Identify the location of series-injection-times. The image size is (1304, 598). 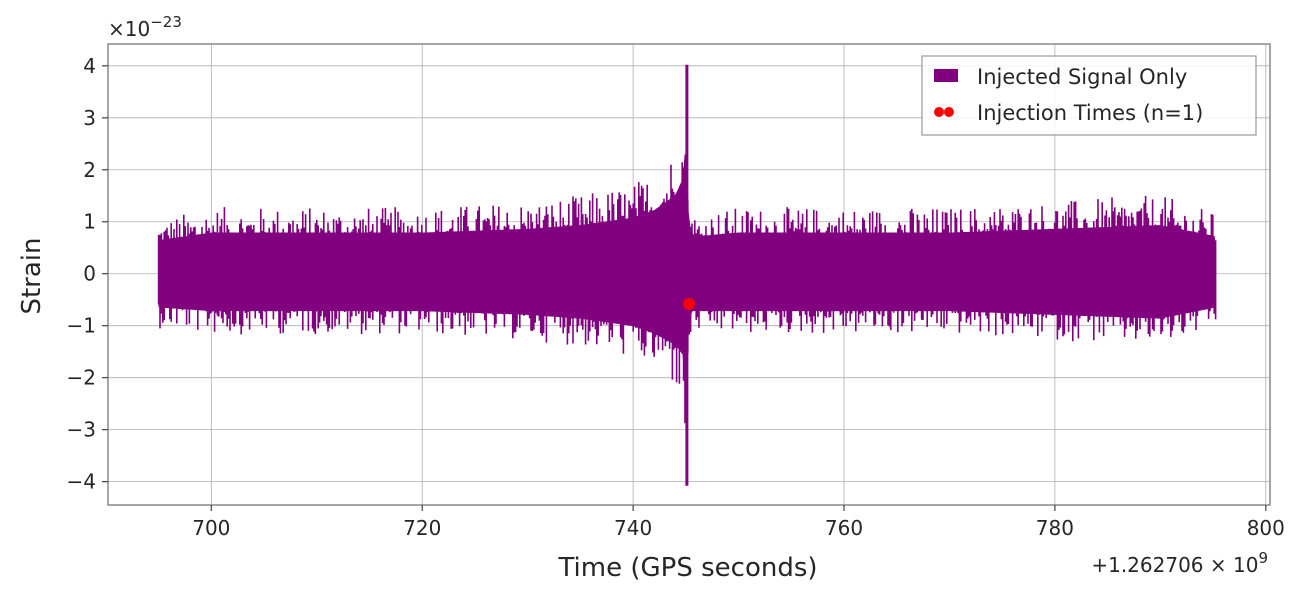
(689, 303).